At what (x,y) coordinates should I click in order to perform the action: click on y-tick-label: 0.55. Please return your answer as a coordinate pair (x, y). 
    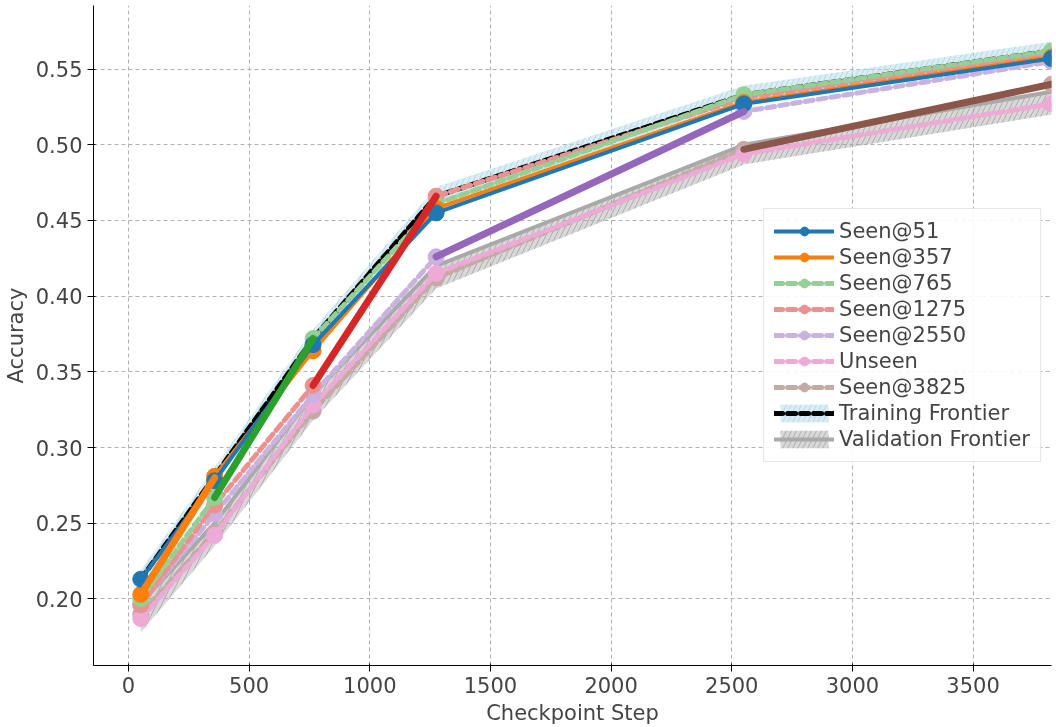
    Looking at the image, I should click on (59, 70).